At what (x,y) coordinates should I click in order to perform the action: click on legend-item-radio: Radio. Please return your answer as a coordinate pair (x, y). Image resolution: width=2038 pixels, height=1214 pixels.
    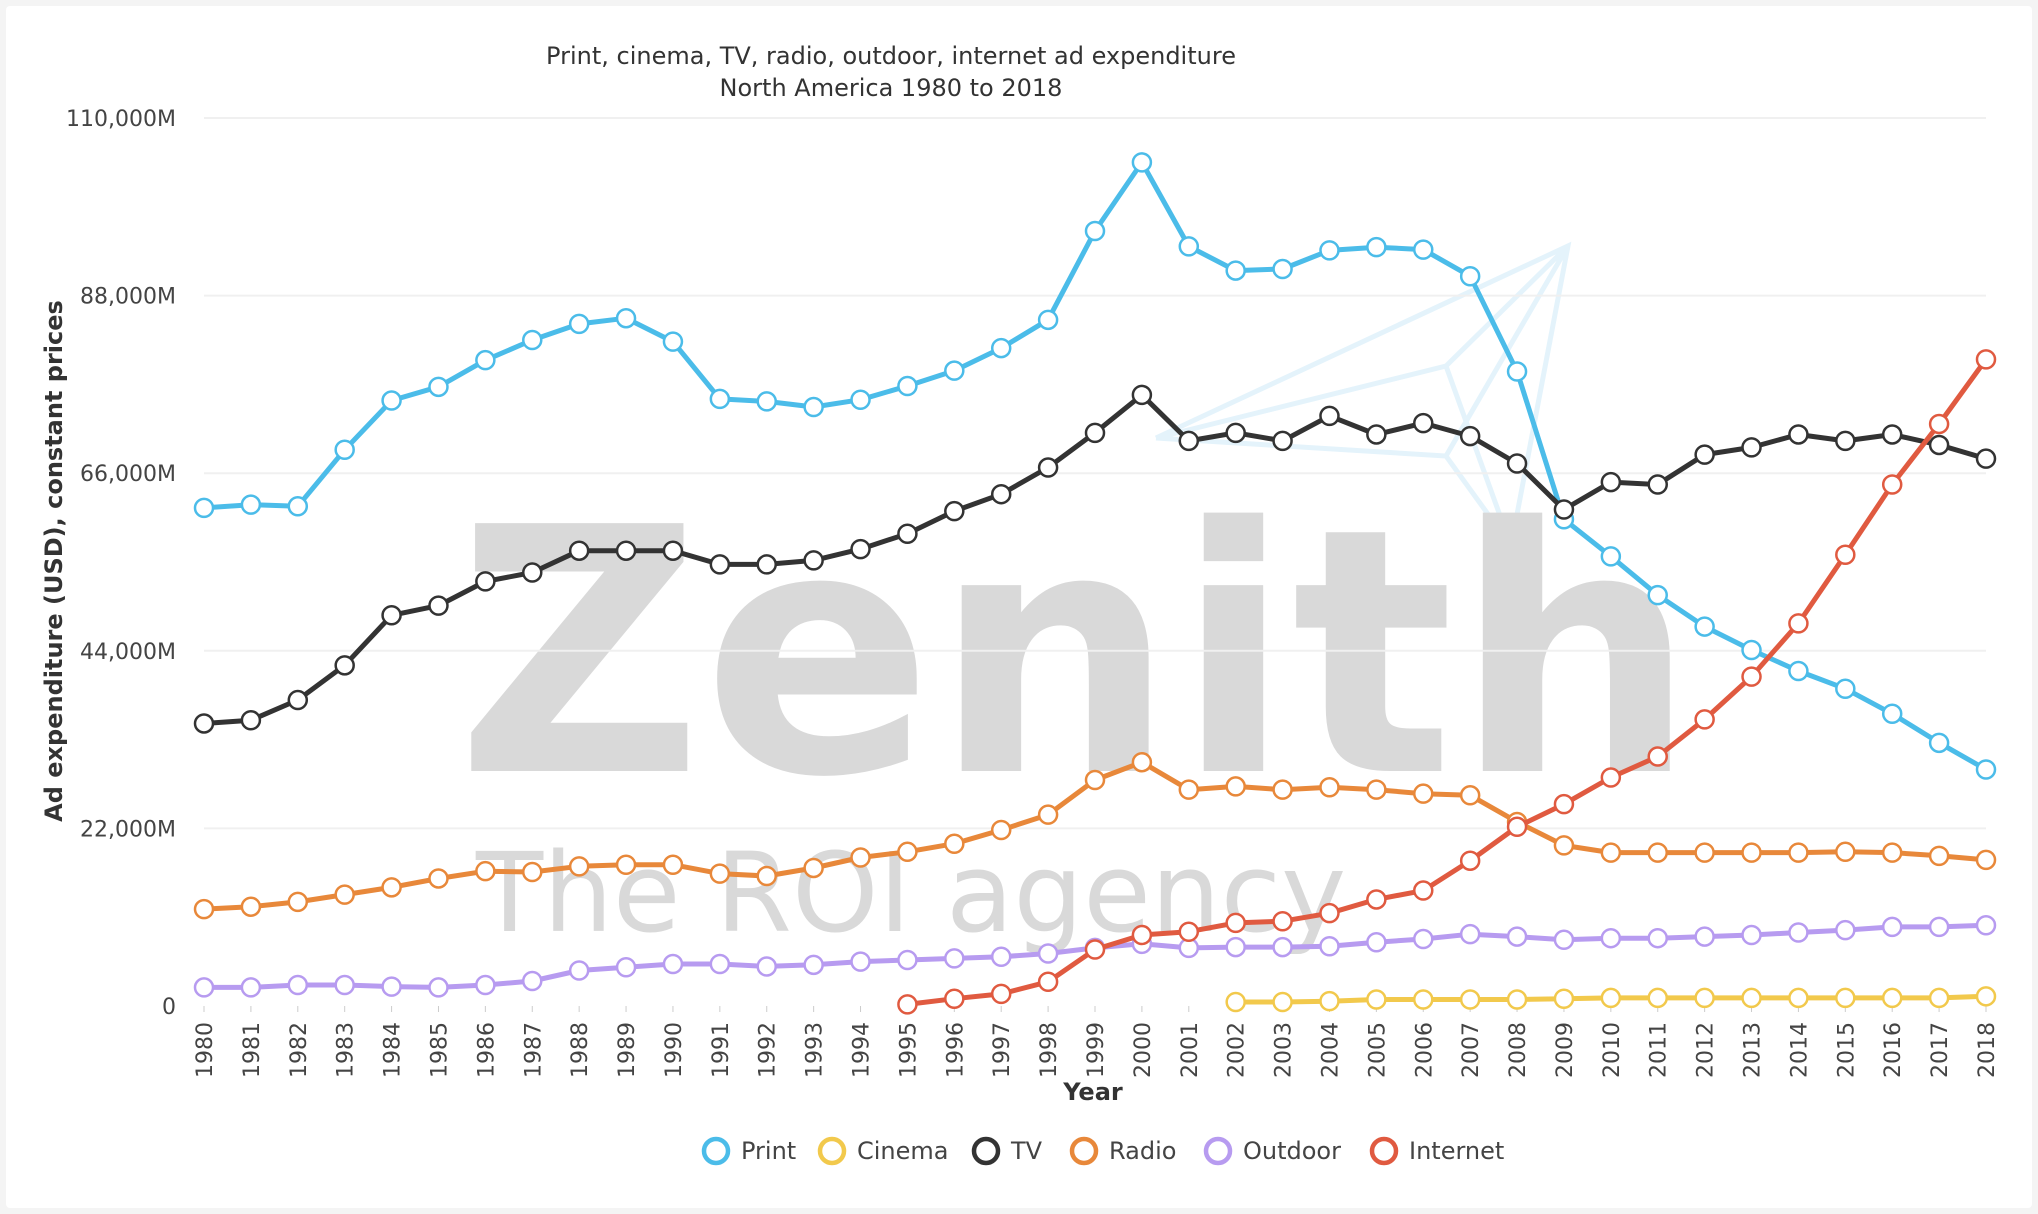
    Looking at the image, I should click on (1122, 1151).